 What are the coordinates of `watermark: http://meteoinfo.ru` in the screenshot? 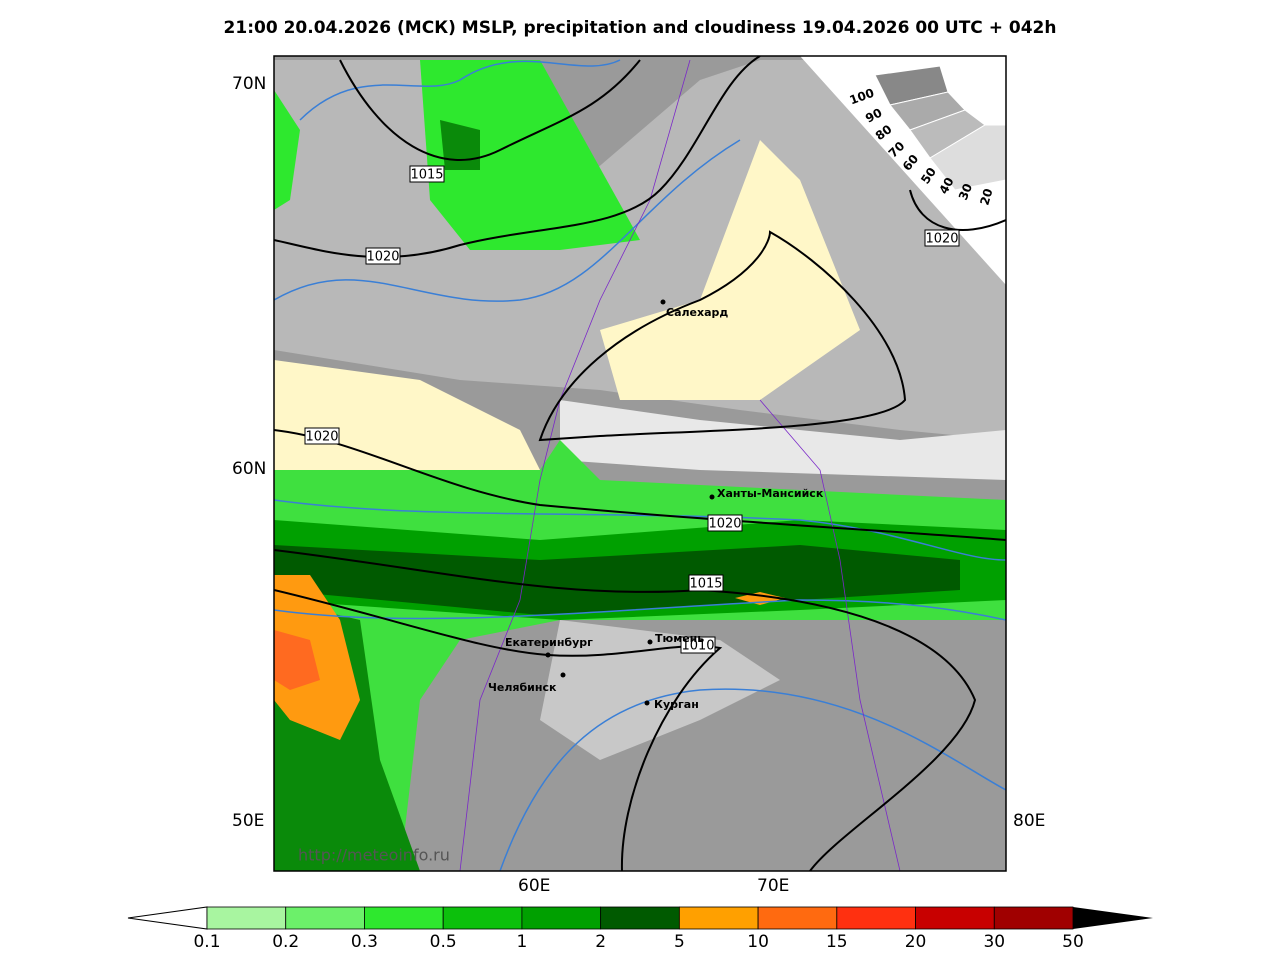 It's located at (374, 855).